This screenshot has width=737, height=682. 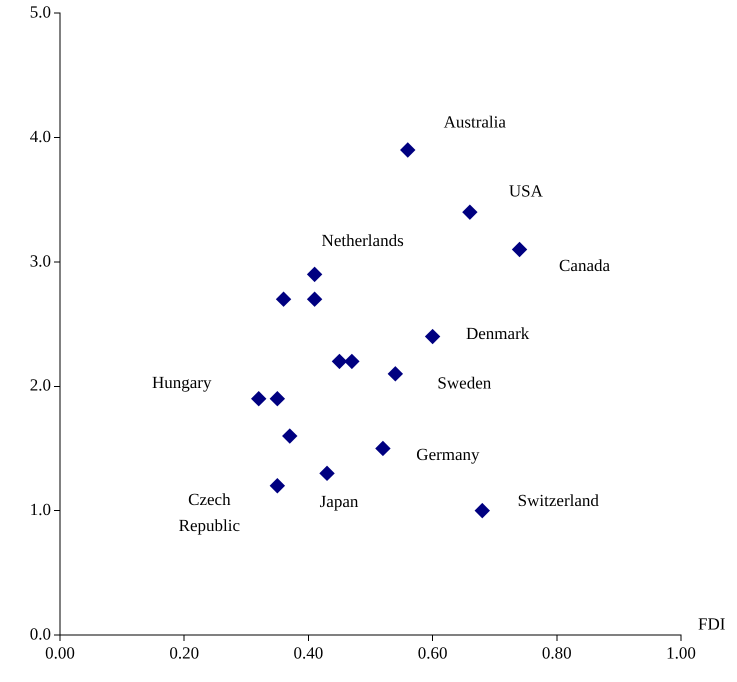 I want to click on x-tick-label: 0.40, so click(x=309, y=653).